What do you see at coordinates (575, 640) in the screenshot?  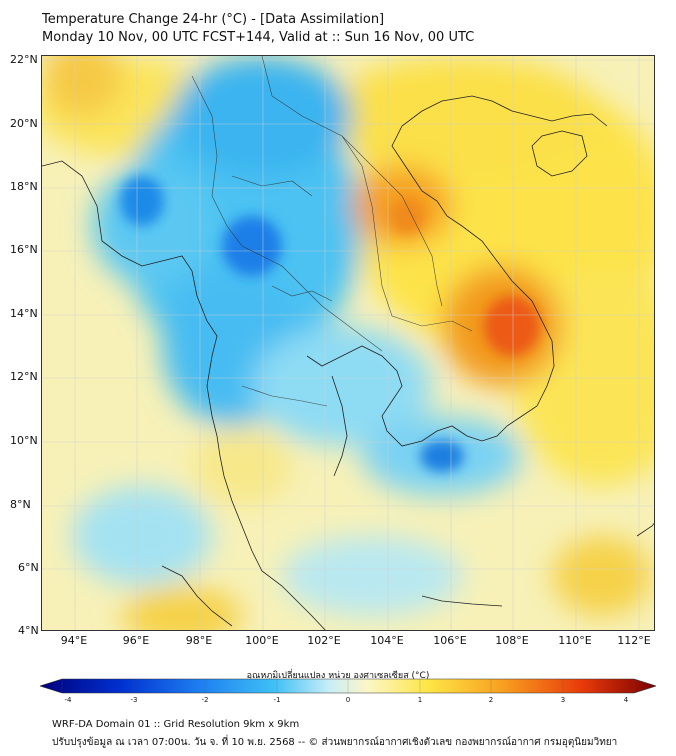 I see `lon-tick-110e: 110°E` at bounding box center [575, 640].